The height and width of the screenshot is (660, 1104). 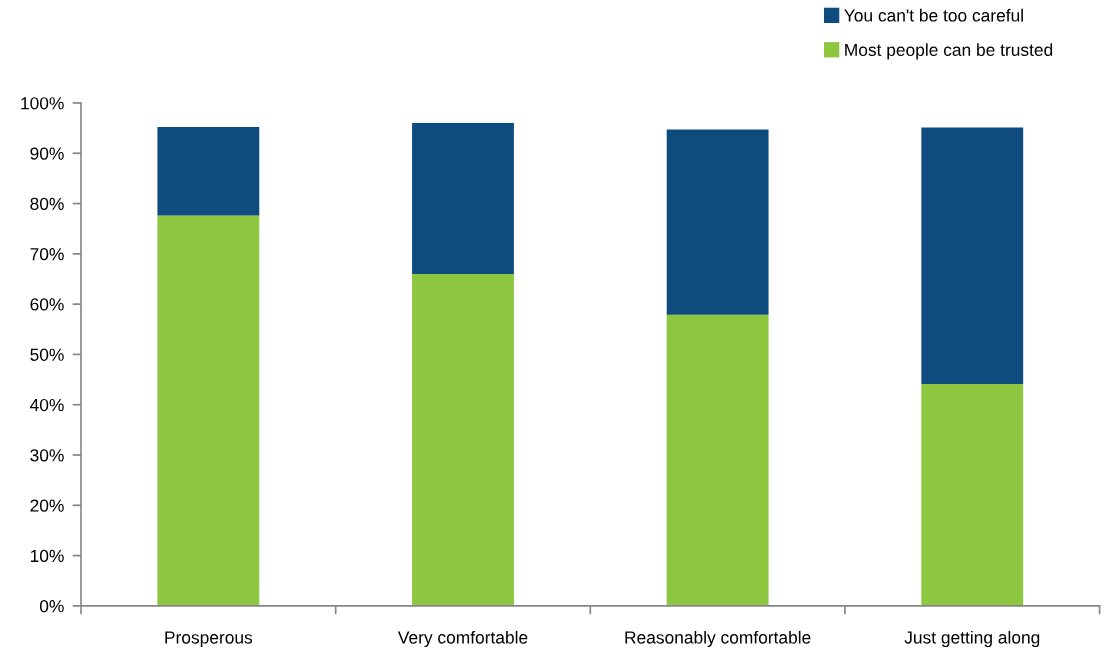 What do you see at coordinates (718, 639) in the screenshot?
I see `x-tick-label: Reasonably comfortable` at bounding box center [718, 639].